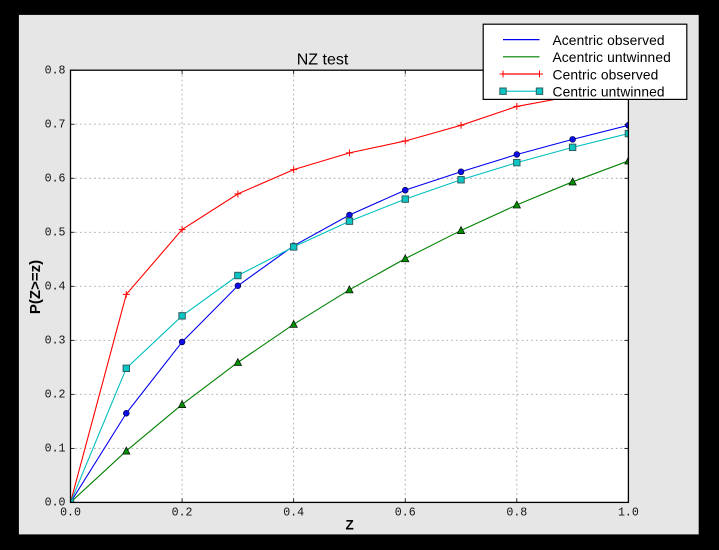 This screenshot has height=550, width=719. Describe the element at coordinates (606, 74) in the screenshot. I see `svg-text: Centric observed` at that location.